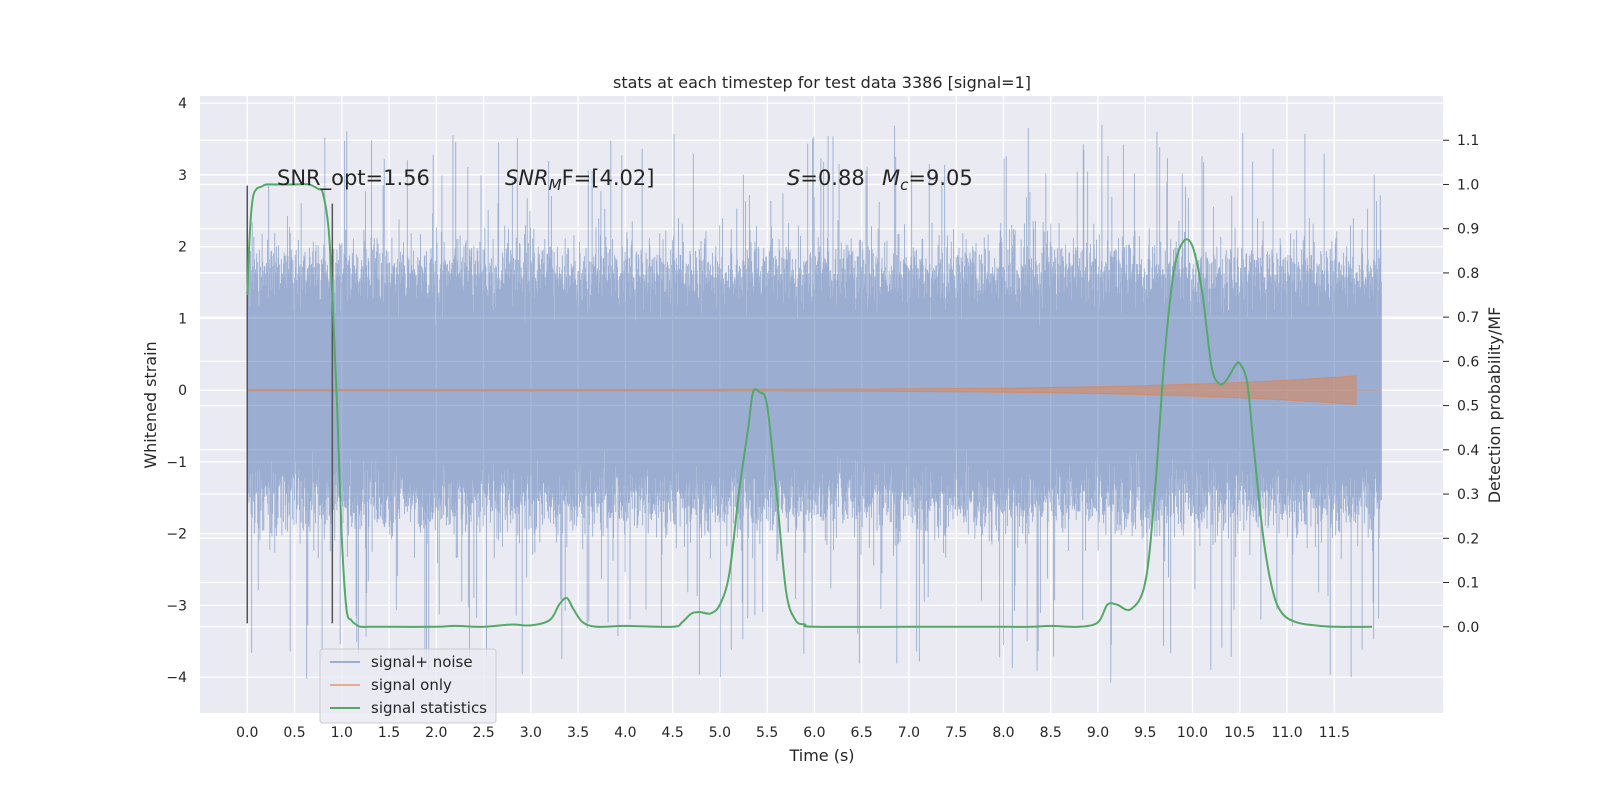 The image size is (1600, 800). Describe the element at coordinates (422, 662) in the screenshot. I see `legend-label-signal-plus-noise: signal+ noise` at that location.